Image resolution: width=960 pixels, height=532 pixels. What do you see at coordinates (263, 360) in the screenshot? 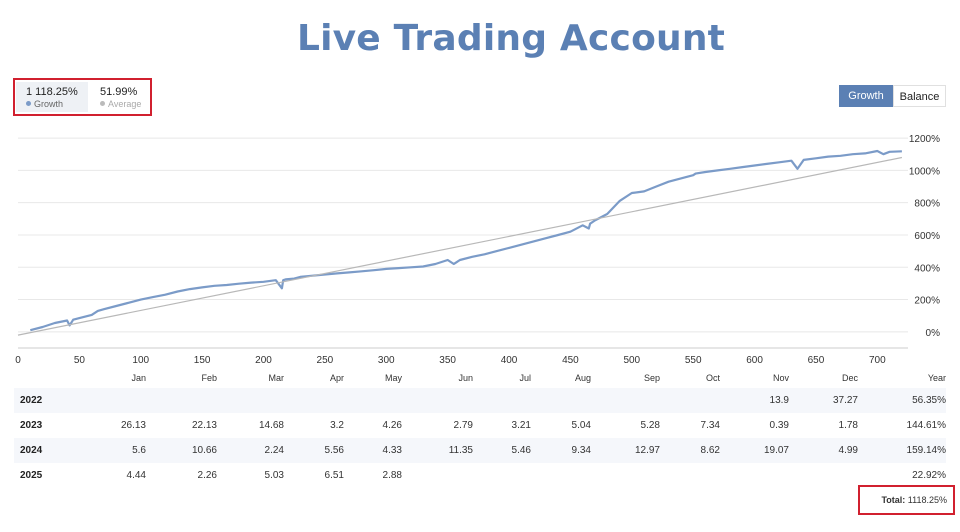
I see `x-tick-label: 200` at bounding box center [263, 360].